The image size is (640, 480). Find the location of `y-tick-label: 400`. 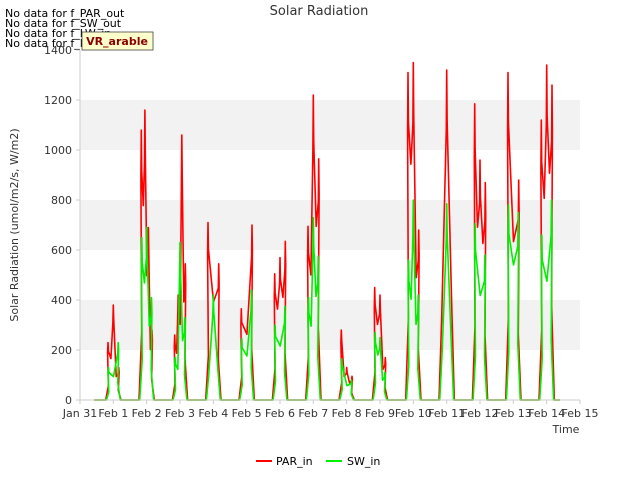

y-tick-label: 400 is located at coordinates (61, 300).